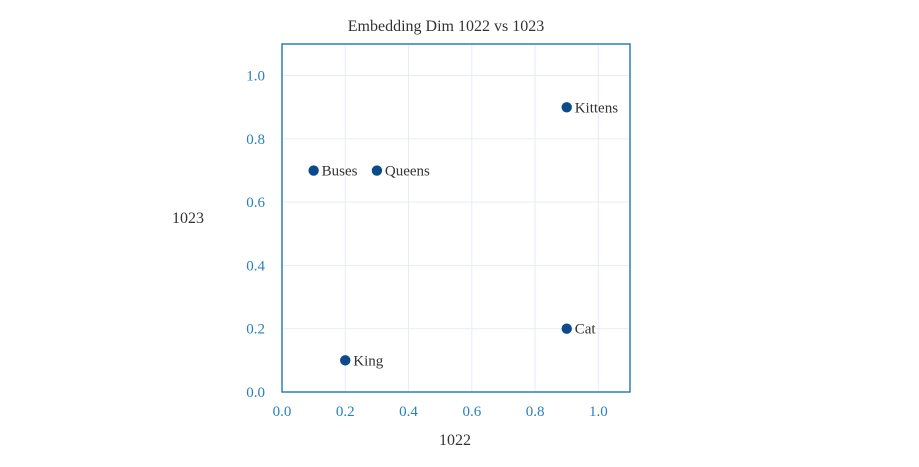 This screenshot has width=919, height=467. I want to click on x-tick-label: 0.8, so click(535, 412).